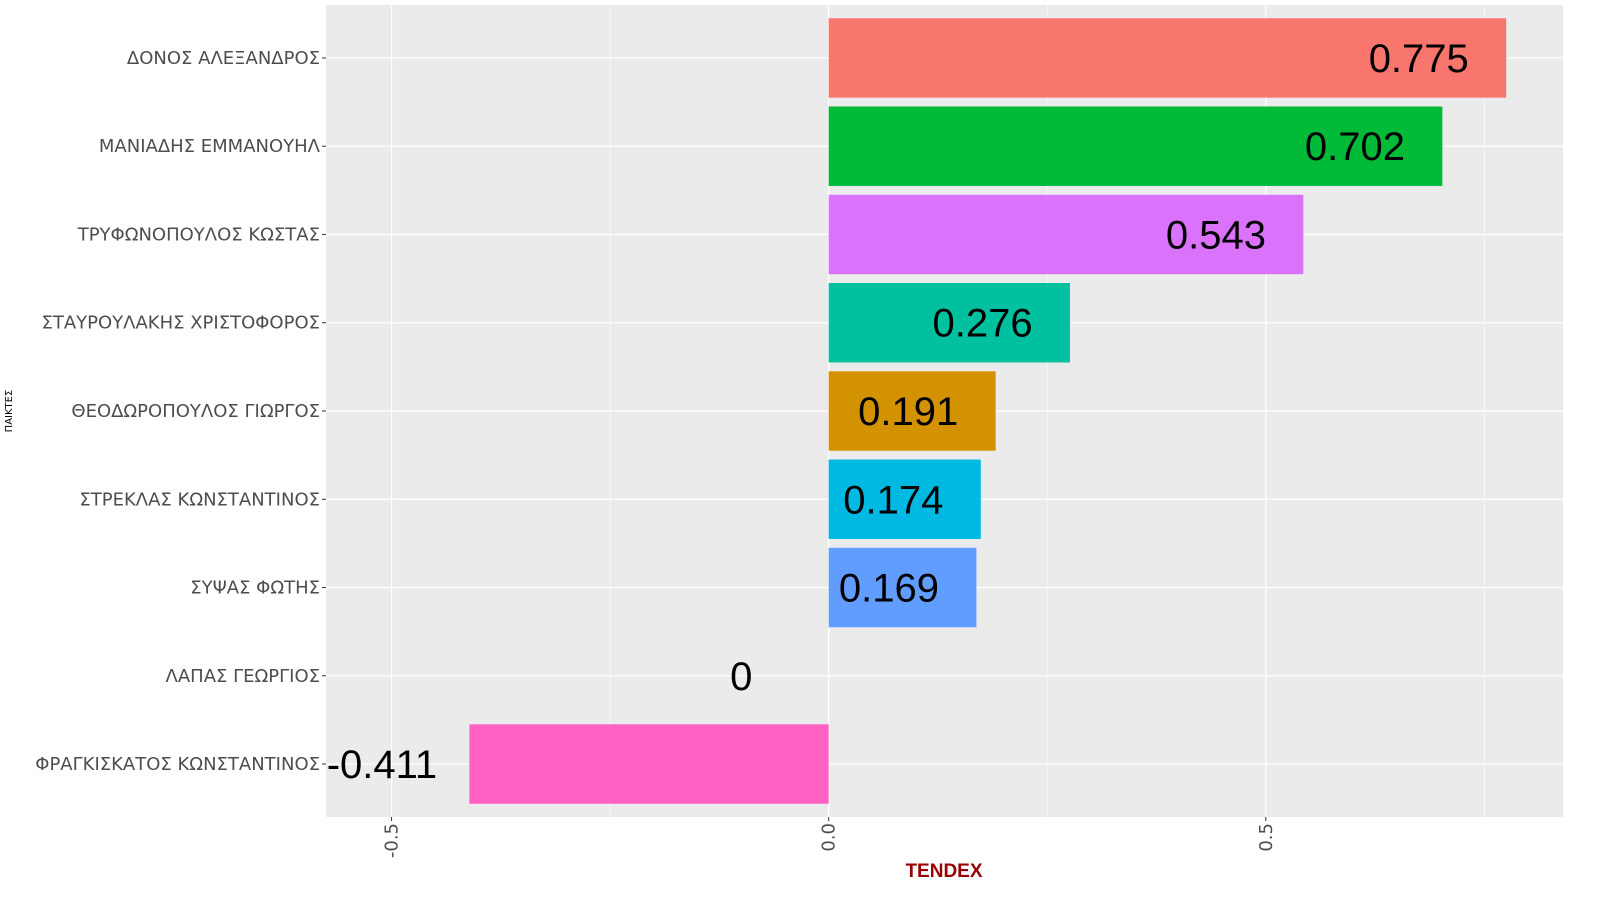  I want to click on data-label: 0.276, so click(982, 324).